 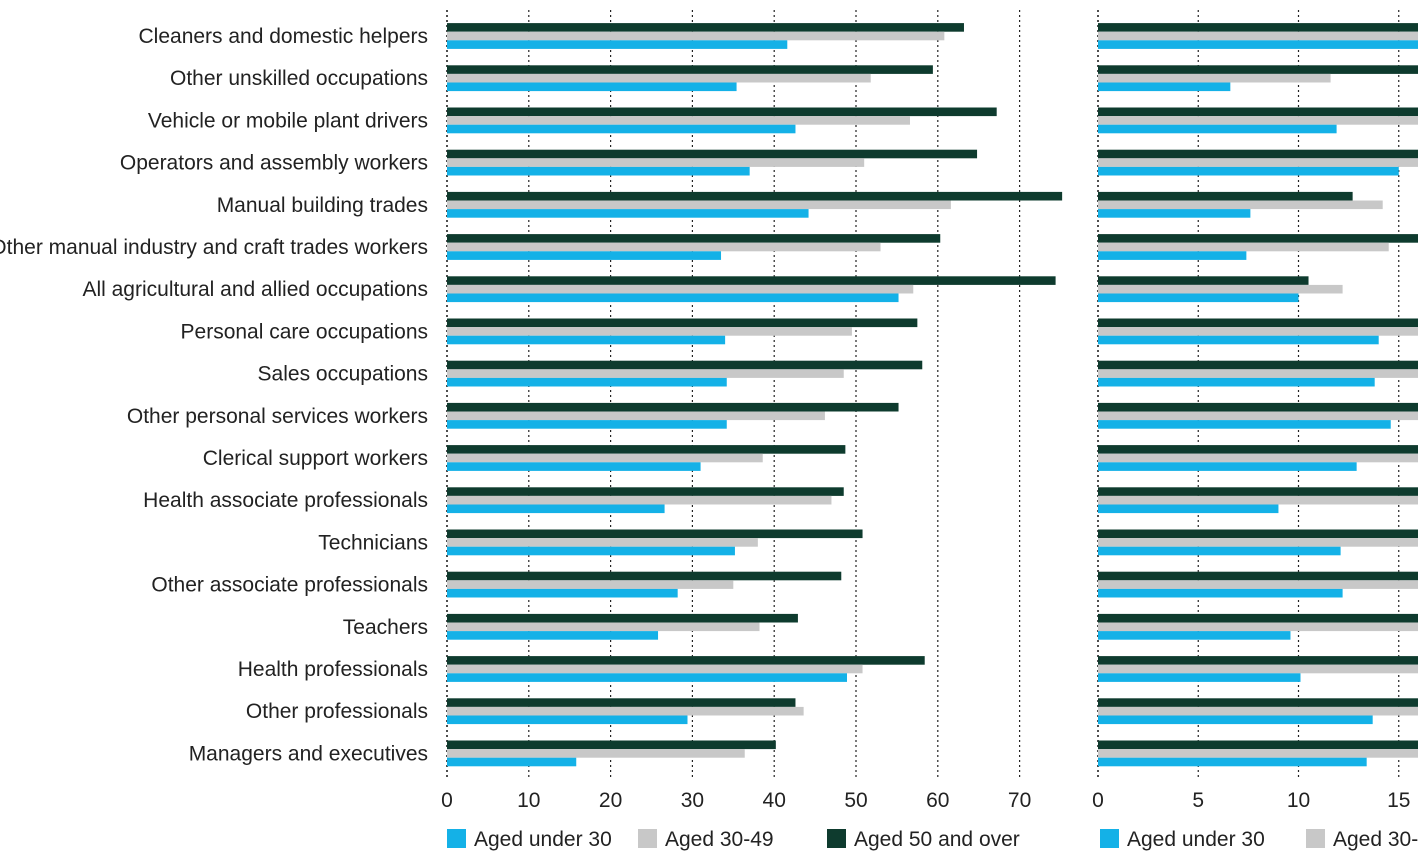 What do you see at coordinates (1174, 213) in the screenshot?
I see `bar-aged-under-30-manual-building-trades` at bounding box center [1174, 213].